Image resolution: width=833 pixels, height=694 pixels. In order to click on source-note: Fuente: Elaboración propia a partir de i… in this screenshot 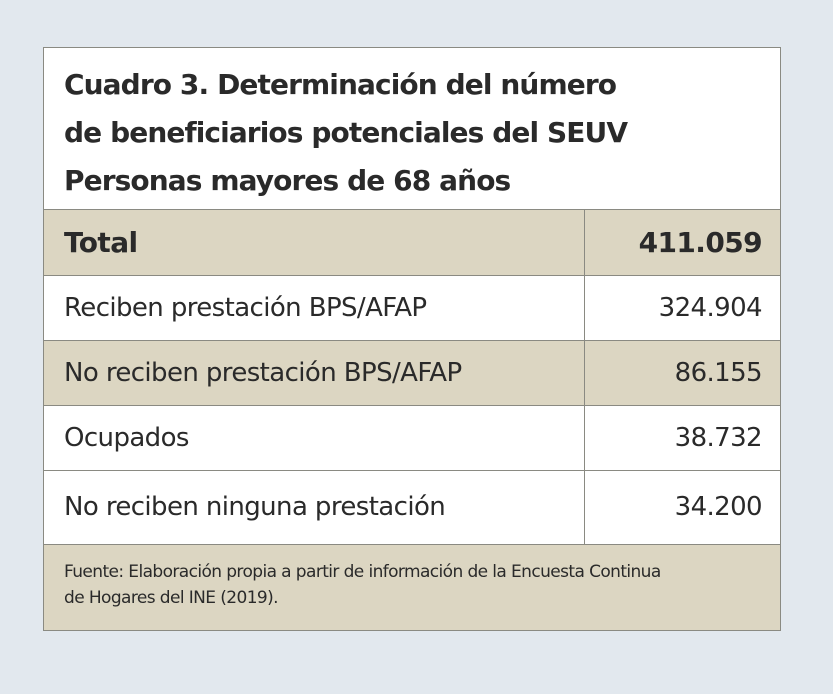, I will do `click(412, 587)`.